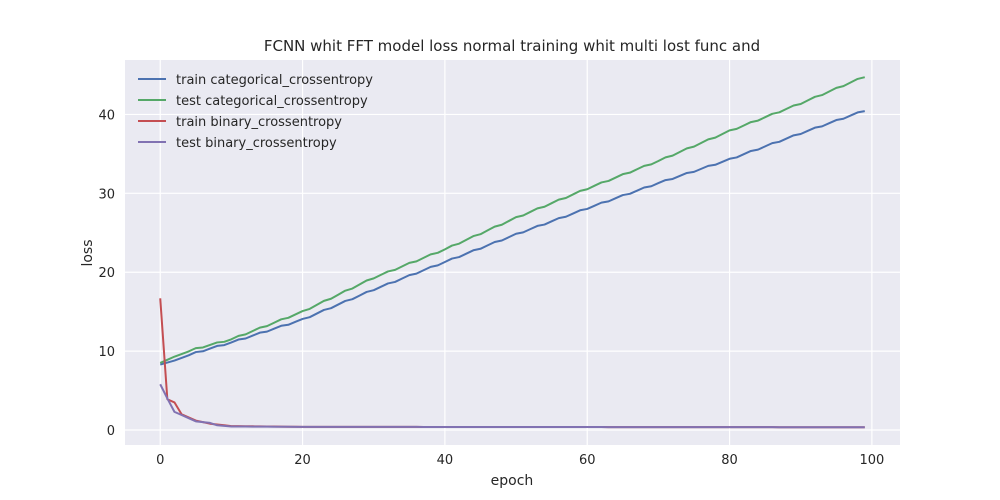 Image resolution: width=1000 pixels, height=500 pixels. I want to click on y-axis-label: loss, so click(88, 252).